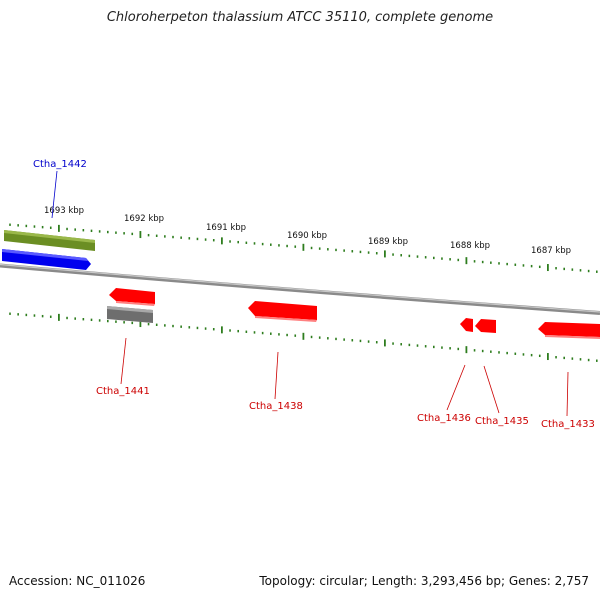 This screenshot has height=600, width=600. I want to click on scale-label-1692: 1692 kbp, so click(144, 219).